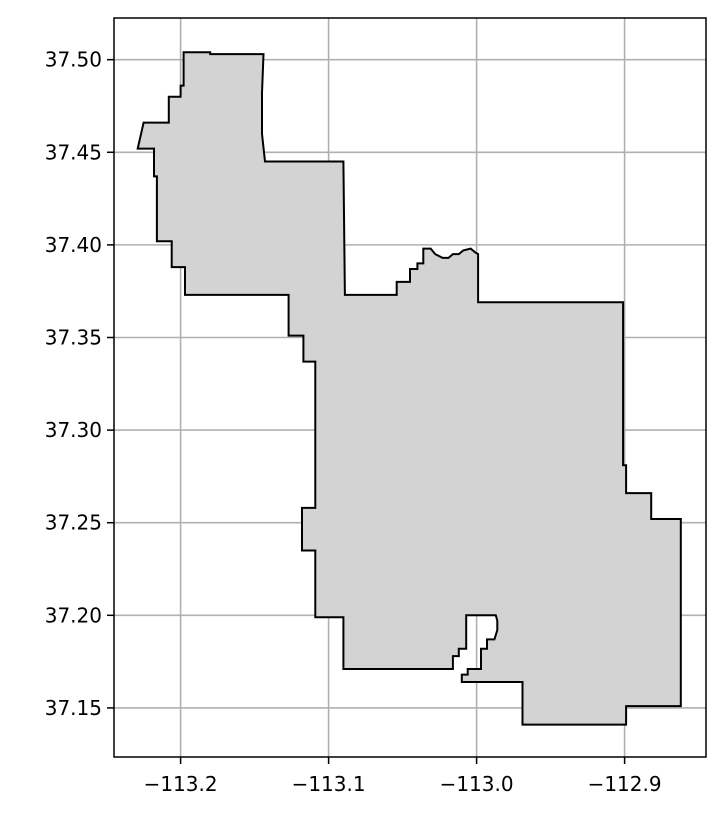  I want to click on y-axis: 37.15 37.20 37.25 37.30 37.35 37.40 37.45 37.50, so click(79, 384).